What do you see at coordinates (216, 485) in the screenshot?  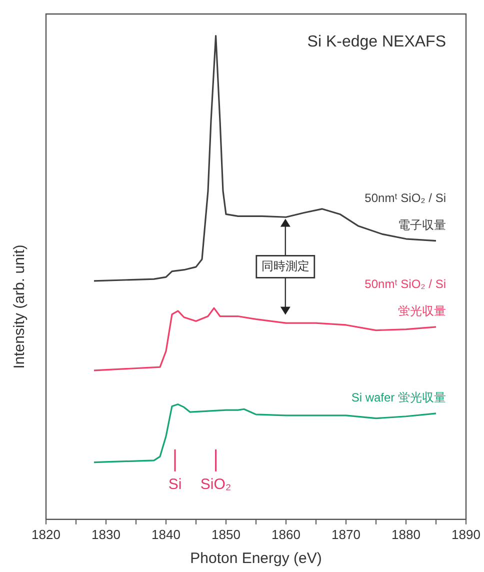 I see `ref-line-label: SiO₂` at bounding box center [216, 485].